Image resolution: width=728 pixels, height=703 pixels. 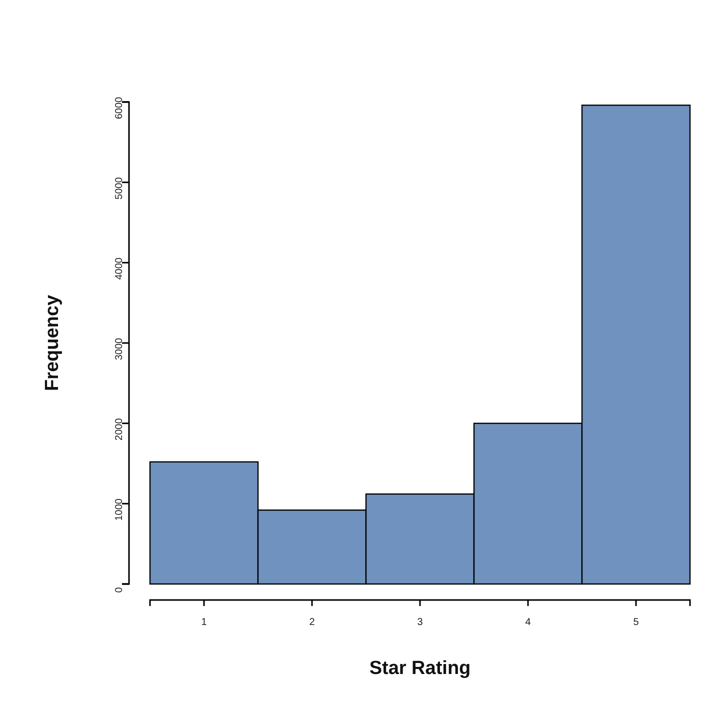 I want to click on y-axis-title: Frequency, so click(x=52, y=343).